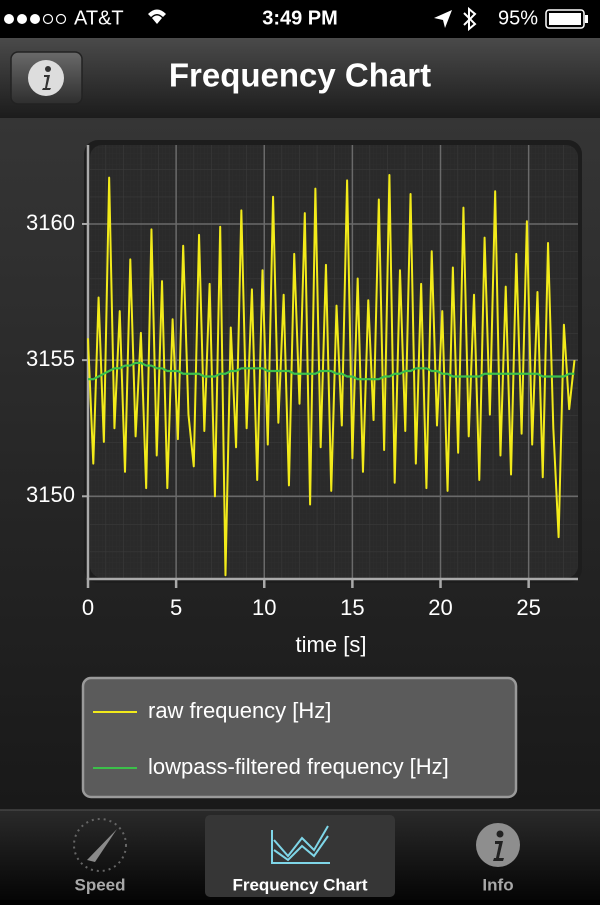  I want to click on x-axis-label: time [s], so click(331, 644).